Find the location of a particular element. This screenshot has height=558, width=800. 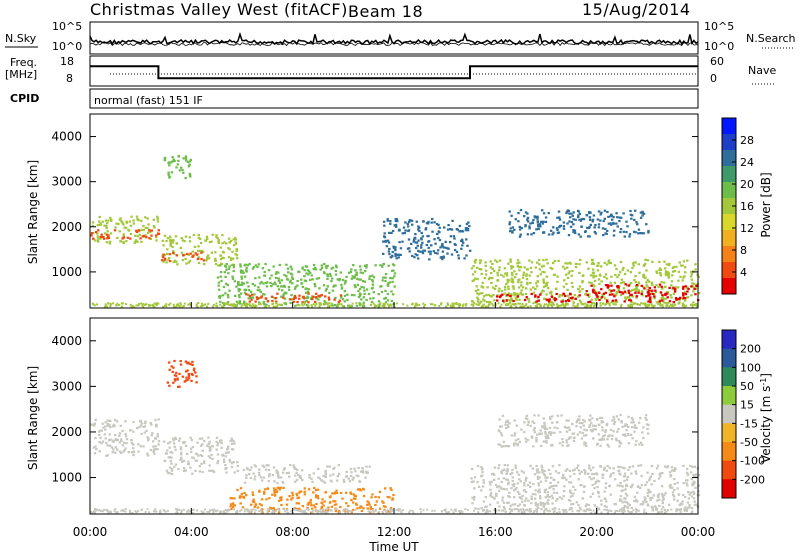

colorbar-tick-label: 15 is located at coordinates (747, 405).